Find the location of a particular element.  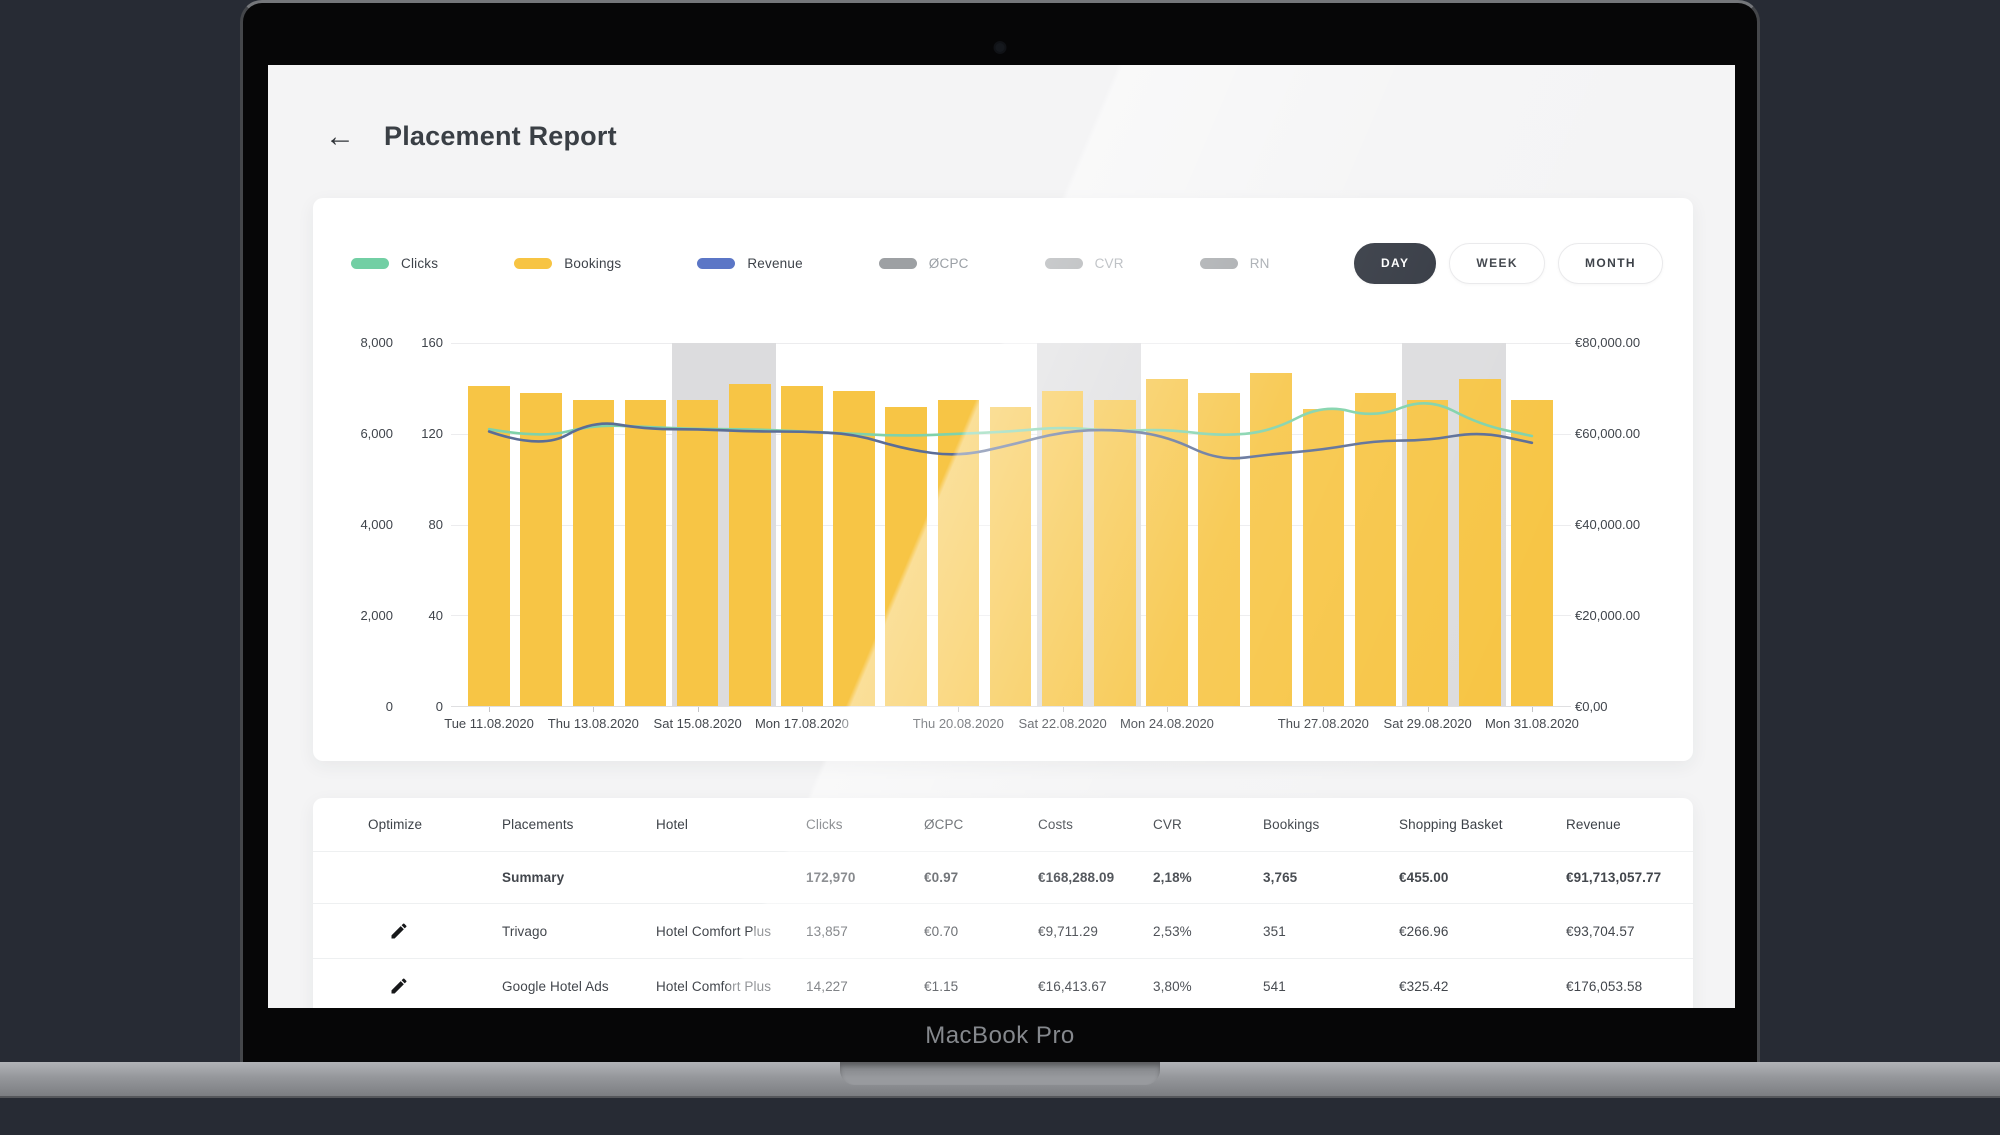

cell-hotel: Hotel Comfort Plus is located at coordinates (714, 931).